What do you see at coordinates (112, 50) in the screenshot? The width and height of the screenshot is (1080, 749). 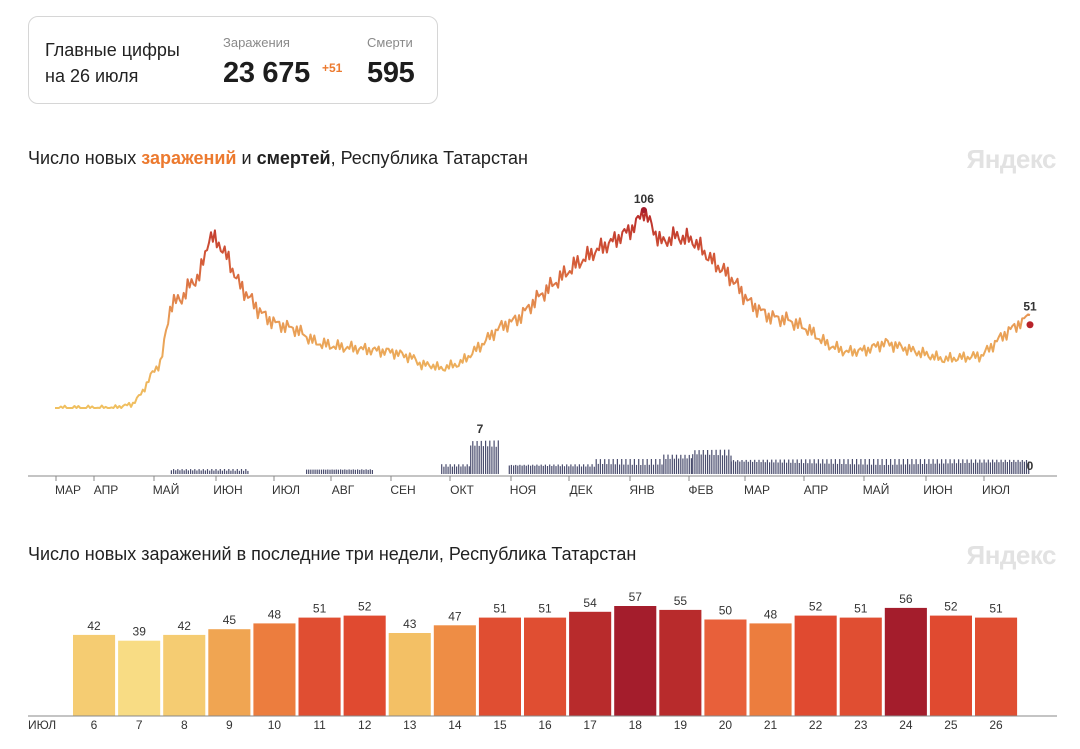 I see `summary-title-line1: Главные цифры` at bounding box center [112, 50].